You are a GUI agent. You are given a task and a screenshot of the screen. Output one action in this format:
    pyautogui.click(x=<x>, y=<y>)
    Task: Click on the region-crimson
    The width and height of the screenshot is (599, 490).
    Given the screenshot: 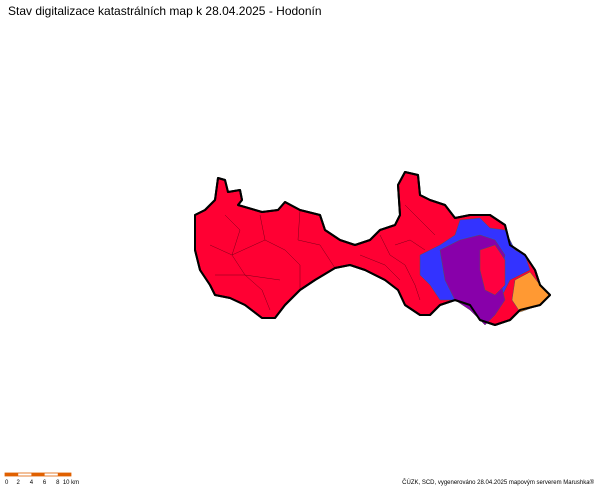 What is the action you would take?
    pyautogui.click(x=492, y=270)
    